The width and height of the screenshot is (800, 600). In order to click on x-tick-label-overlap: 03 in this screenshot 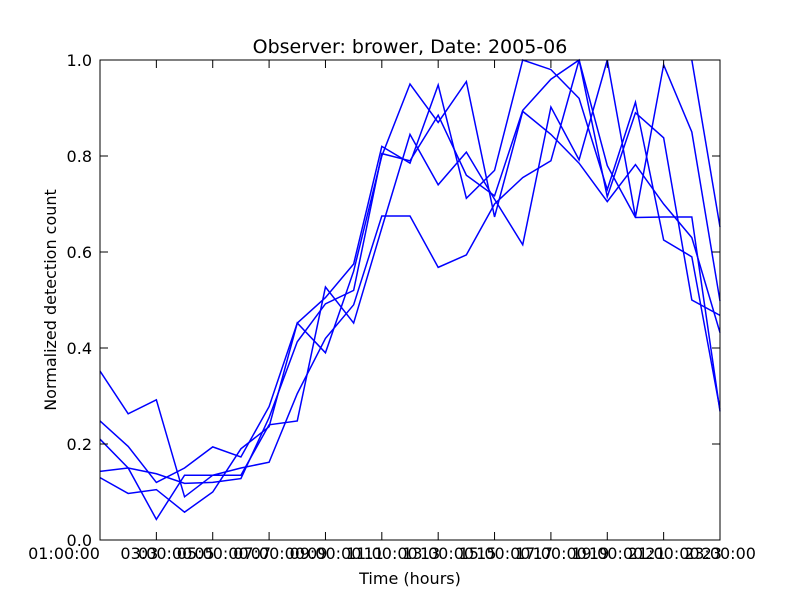, I will do `click(148, 553)`.